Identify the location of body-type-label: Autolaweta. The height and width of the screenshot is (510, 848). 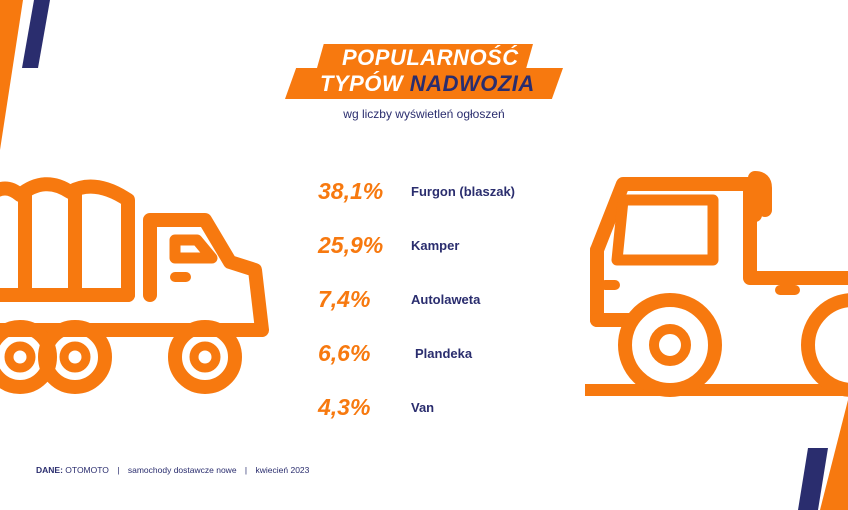
(446, 299).